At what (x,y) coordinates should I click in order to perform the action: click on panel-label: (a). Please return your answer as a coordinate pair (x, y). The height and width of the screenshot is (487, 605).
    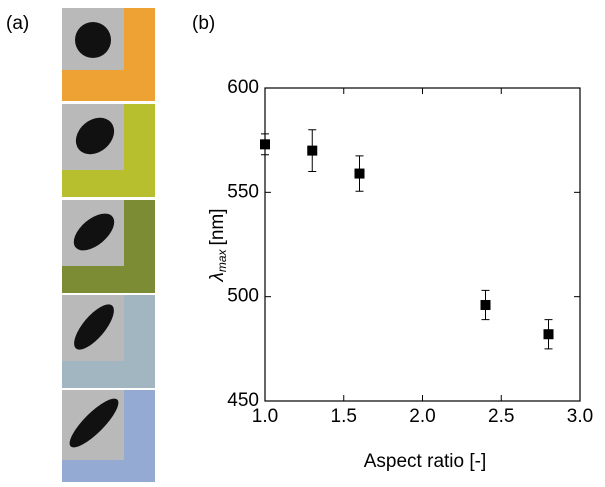
    Looking at the image, I should click on (17, 23).